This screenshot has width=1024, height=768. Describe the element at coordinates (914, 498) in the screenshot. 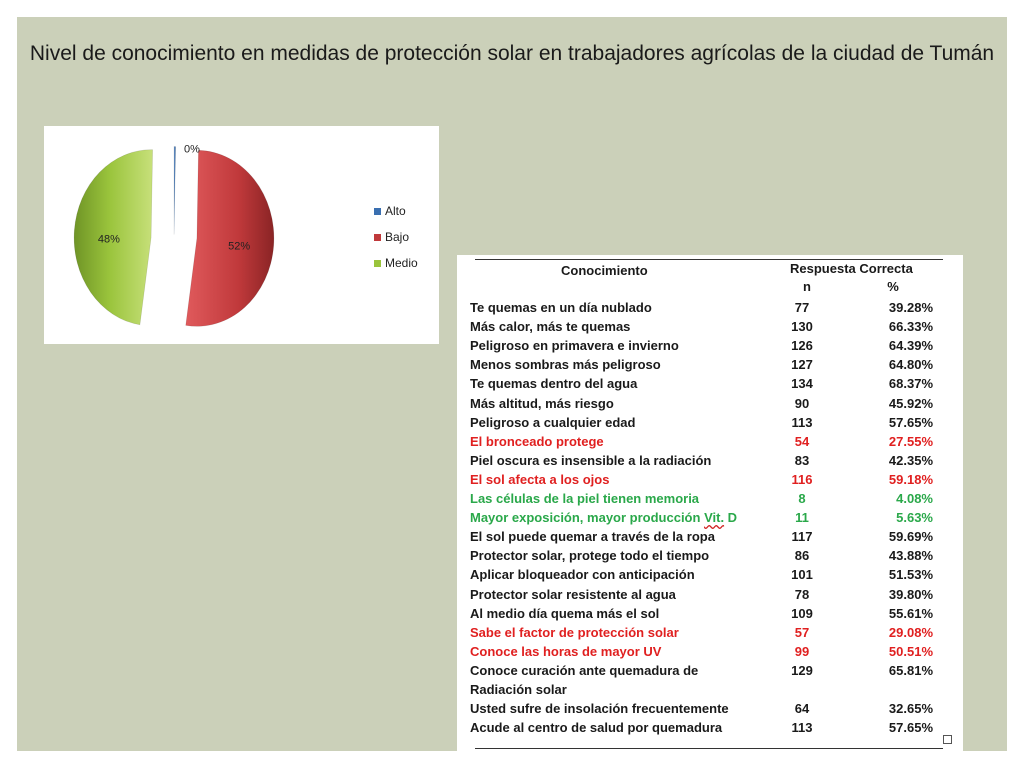

I see `row-pct: 4.08%` at that location.